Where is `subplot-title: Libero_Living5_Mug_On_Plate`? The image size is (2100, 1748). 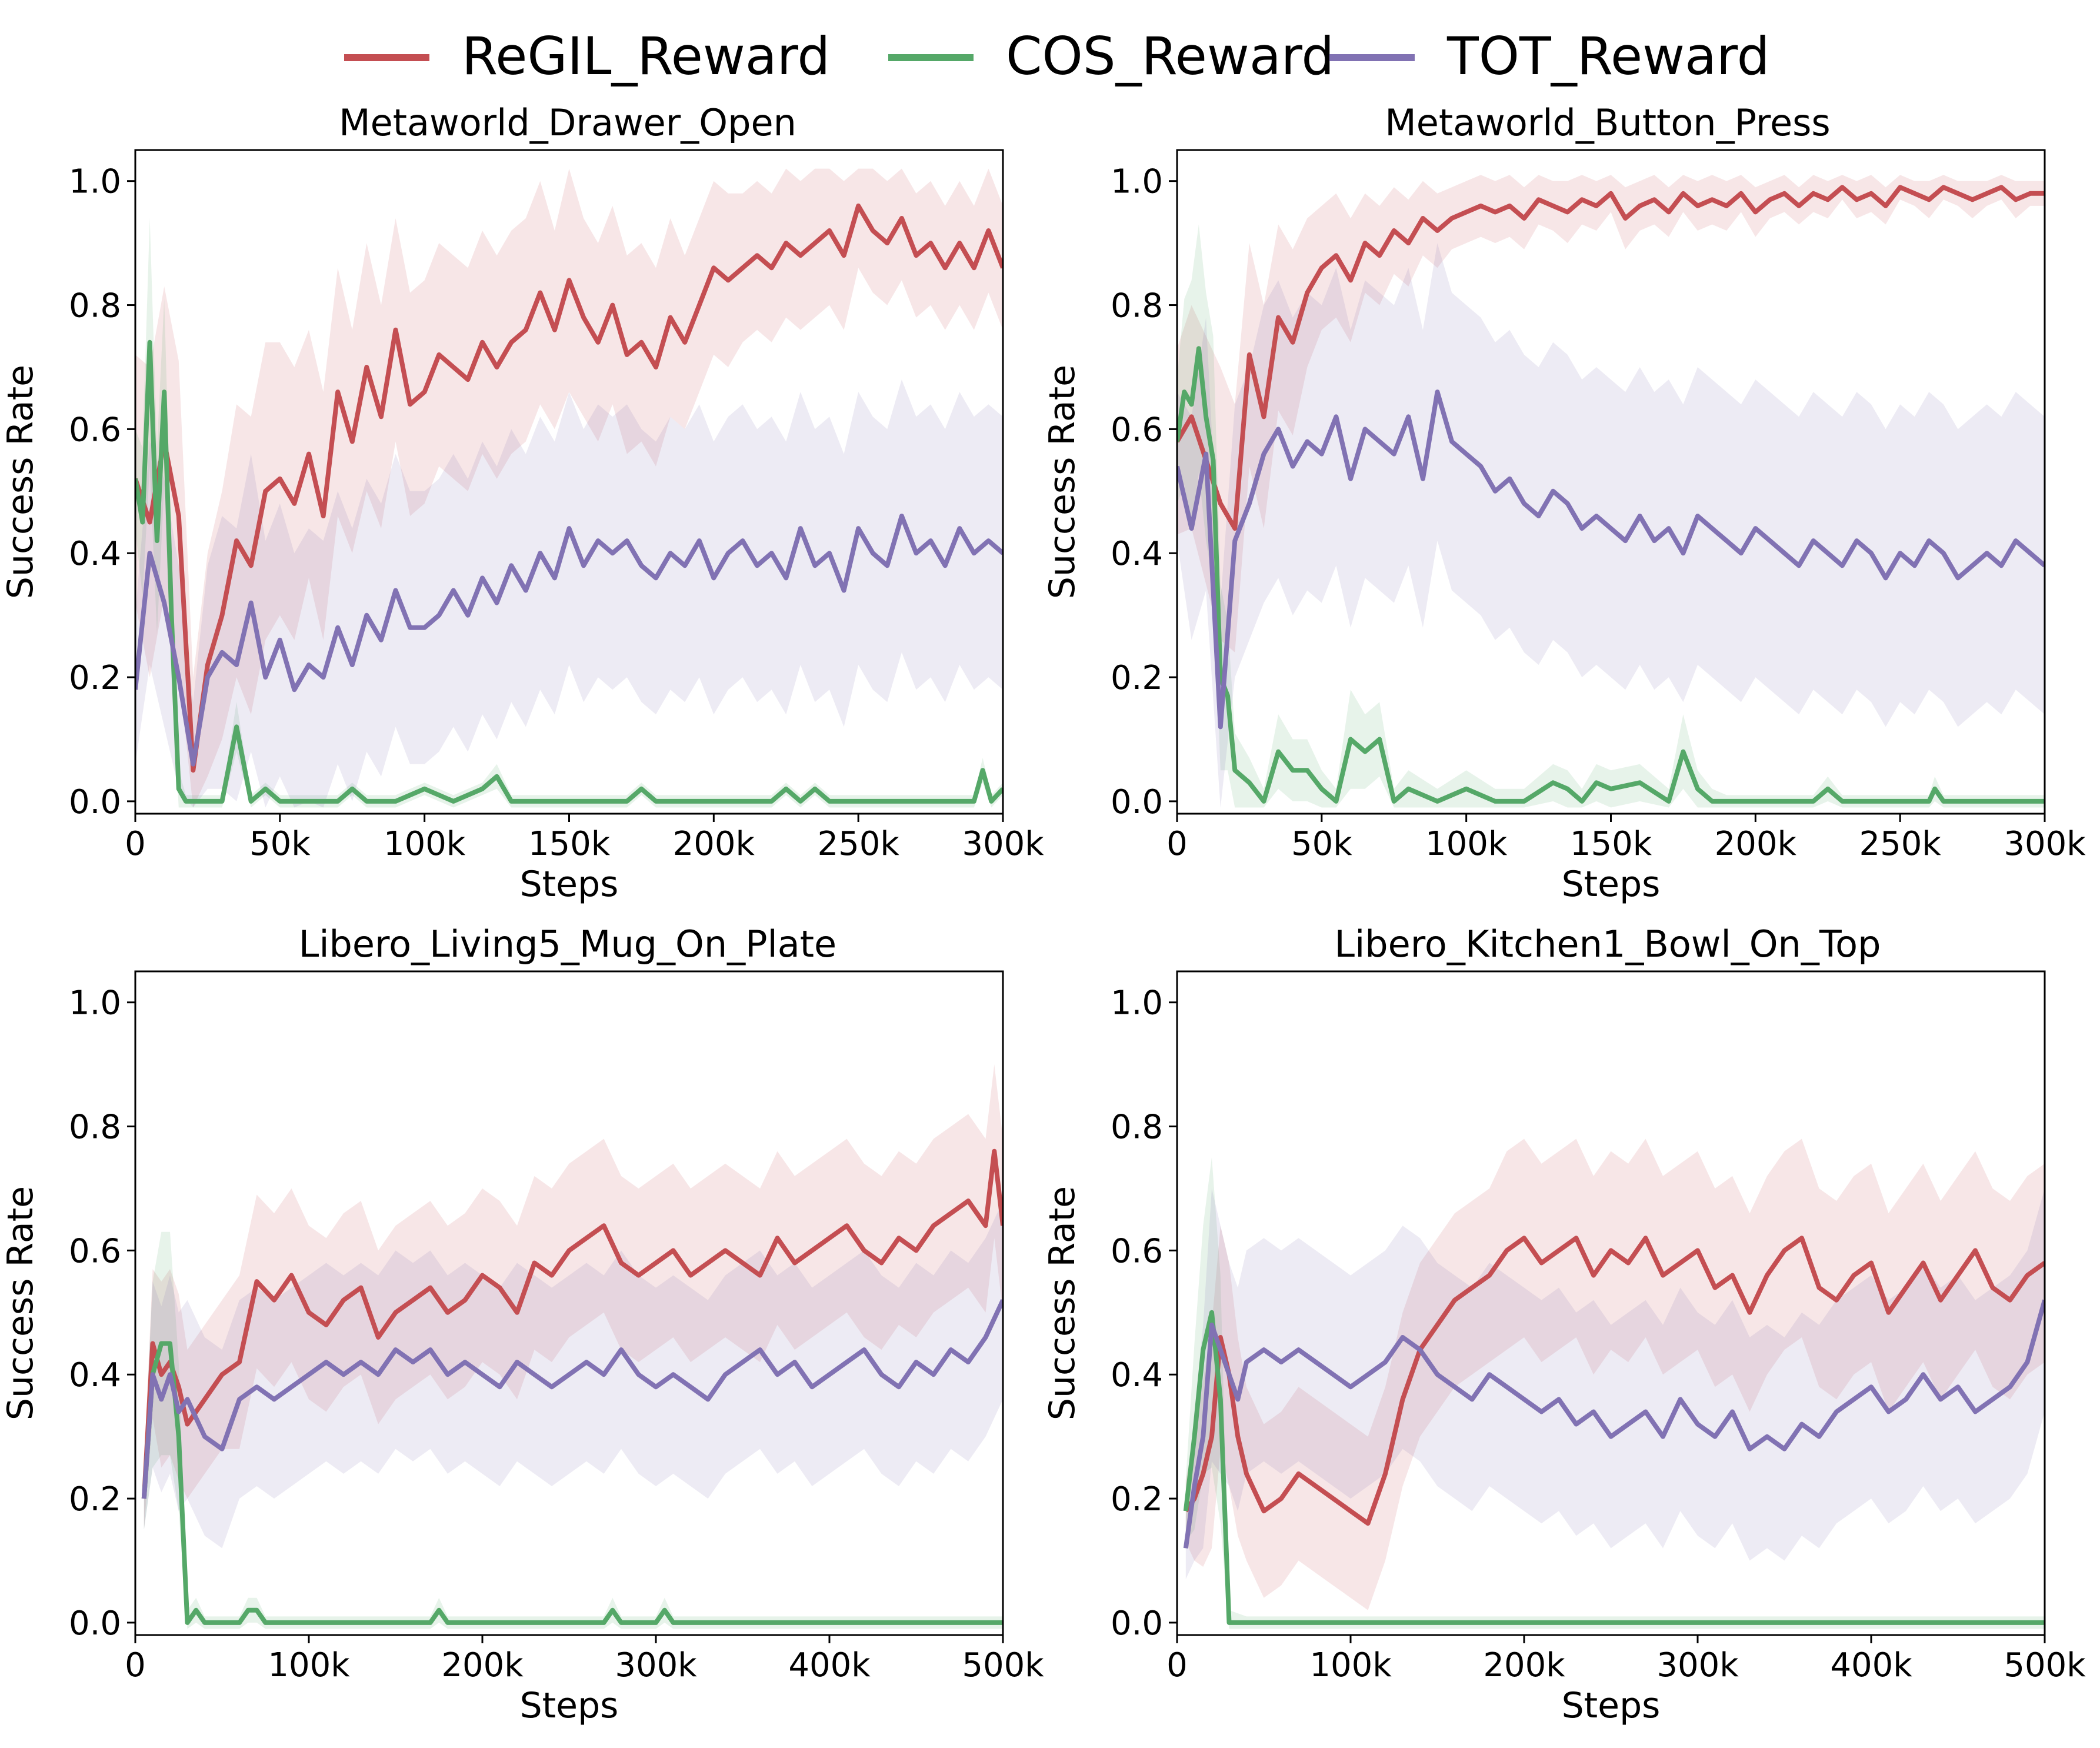
subplot-title: Libero_Living5_Mug_On_Plate is located at coordinates (567, 944).